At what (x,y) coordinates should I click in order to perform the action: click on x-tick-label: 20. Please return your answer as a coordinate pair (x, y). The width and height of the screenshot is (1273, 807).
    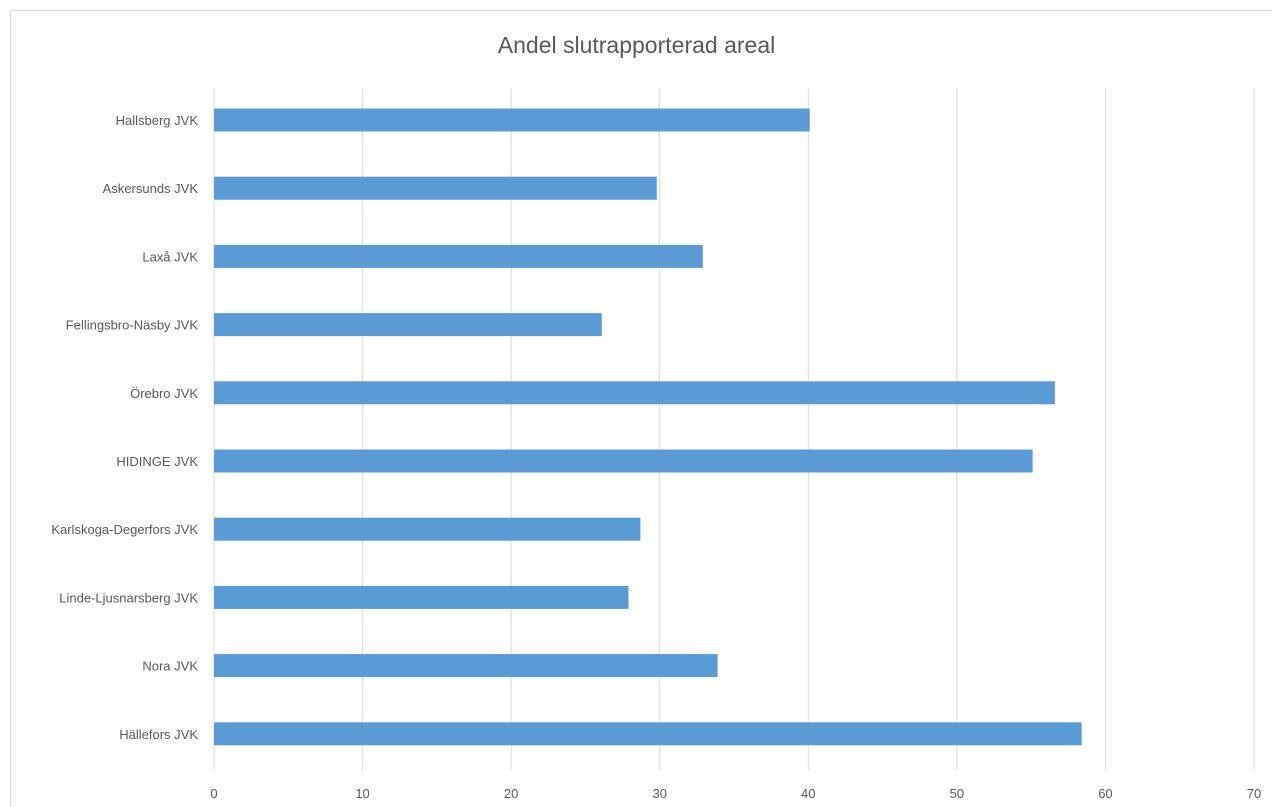
    Looking at the image, I should click on (511, 793).